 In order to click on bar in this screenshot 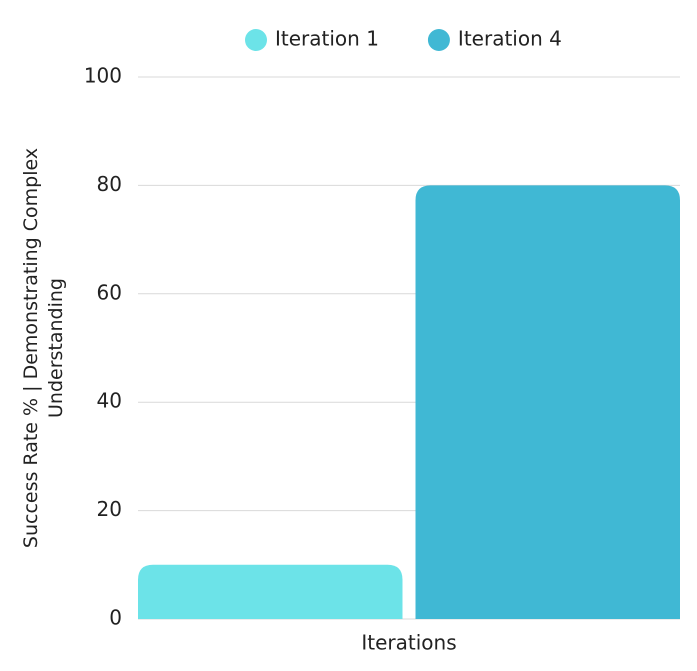, I will do `click(270, 591)`.